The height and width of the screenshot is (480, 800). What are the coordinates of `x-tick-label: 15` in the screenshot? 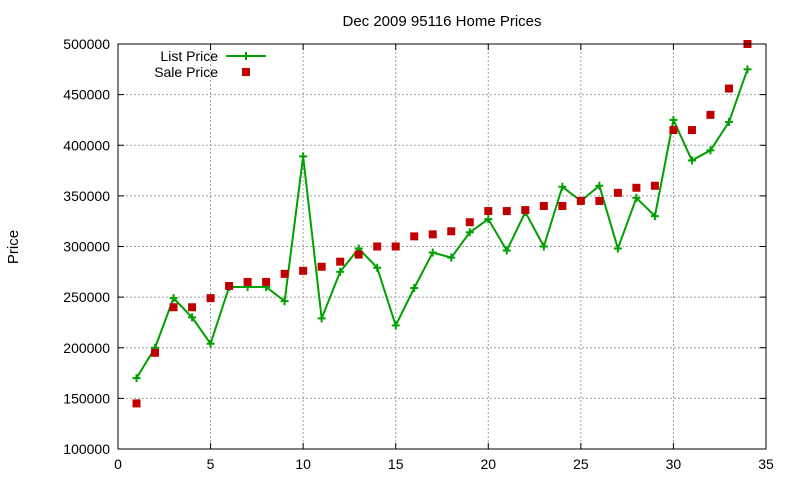 It's located at (396, 464).